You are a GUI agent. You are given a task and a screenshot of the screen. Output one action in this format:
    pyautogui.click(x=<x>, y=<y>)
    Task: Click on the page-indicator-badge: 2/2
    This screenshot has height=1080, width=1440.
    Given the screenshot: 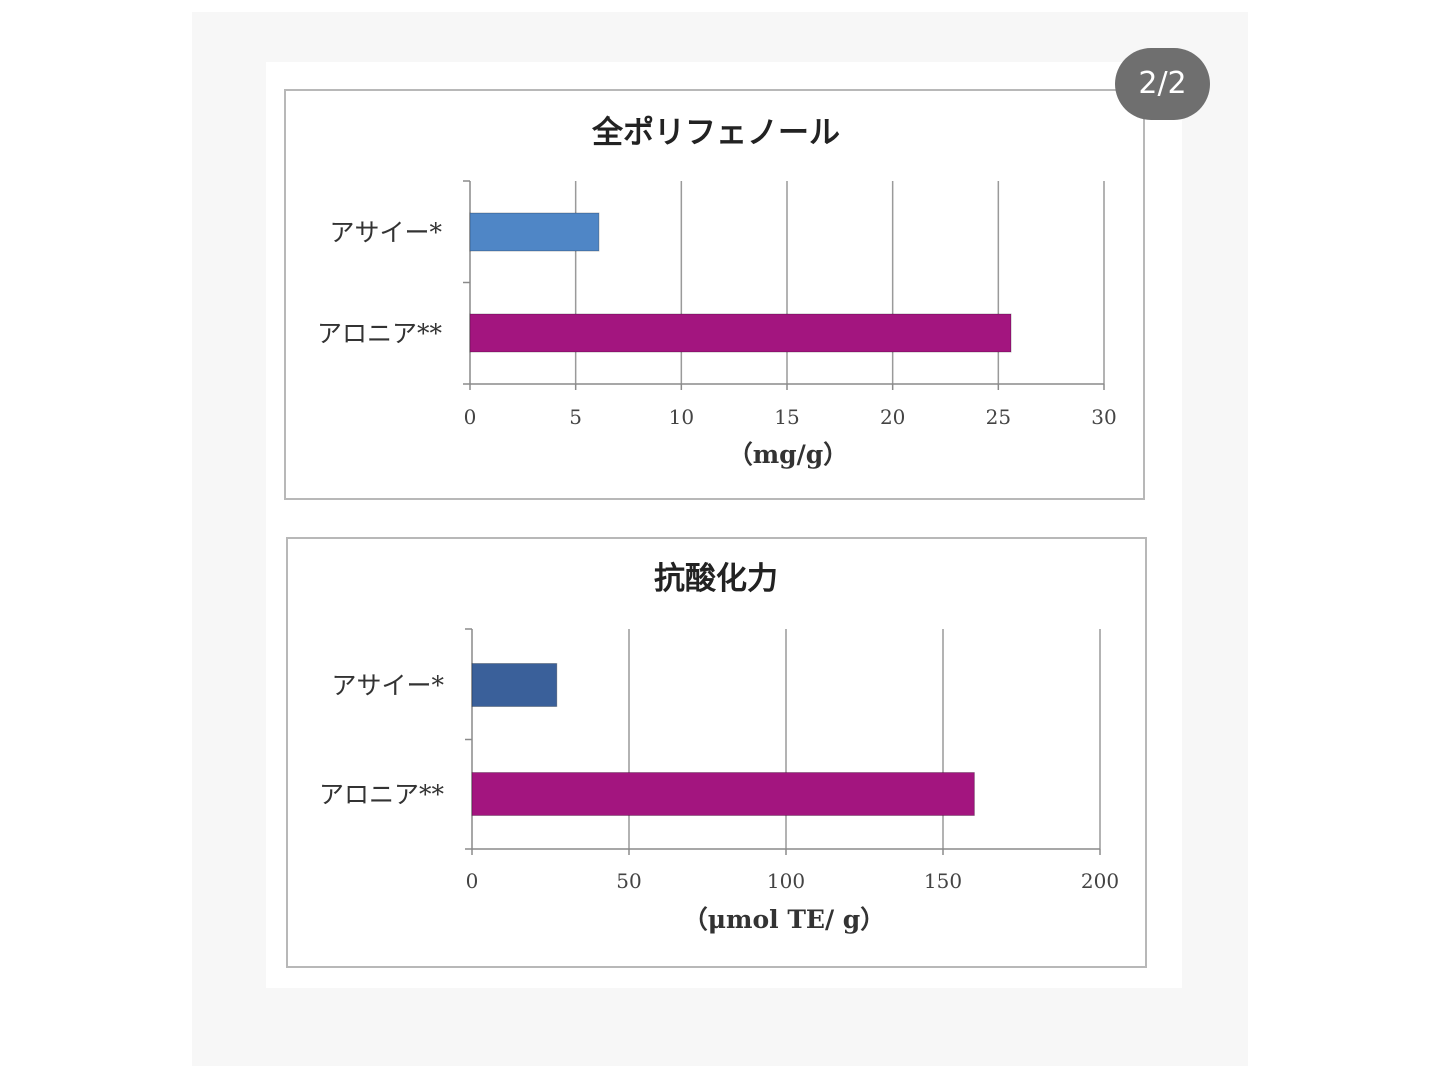 What is the action you would take?
    pyautogui.click(x=1162, y=84)
    